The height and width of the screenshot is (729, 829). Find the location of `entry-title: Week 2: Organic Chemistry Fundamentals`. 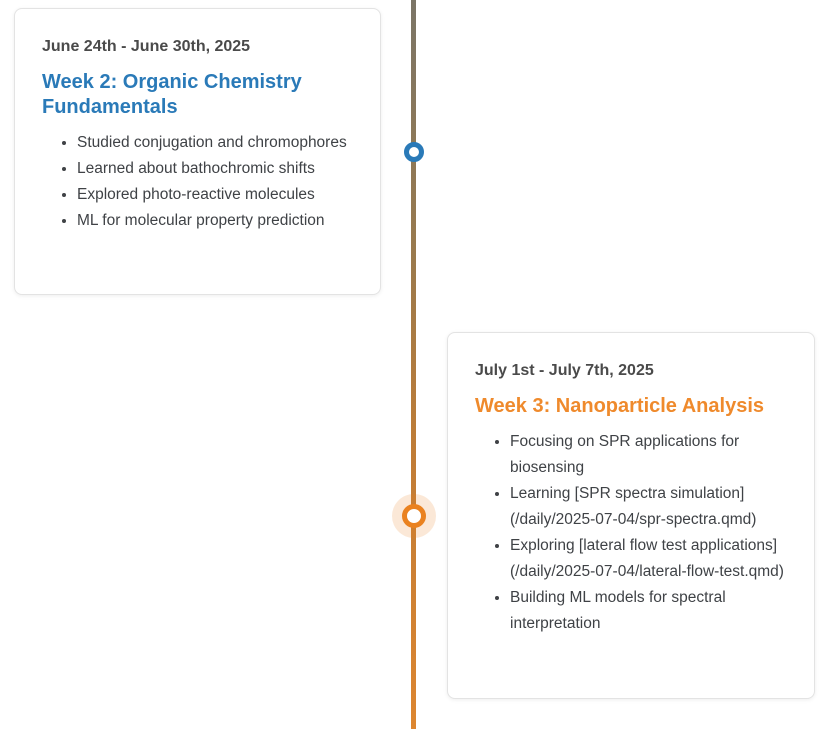

entry-title: Week 2: Organic Chemistry Fundamentals is located at coordinates (172, 94).